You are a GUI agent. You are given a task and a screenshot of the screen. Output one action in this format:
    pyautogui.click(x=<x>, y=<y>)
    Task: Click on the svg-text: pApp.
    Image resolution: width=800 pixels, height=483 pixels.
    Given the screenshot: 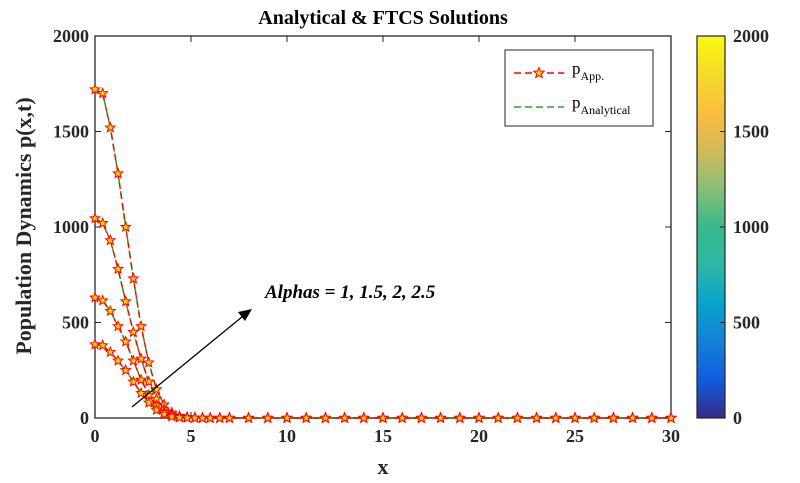 What is the action you would take?
    pyautogui.click(x=588, y=71)
    